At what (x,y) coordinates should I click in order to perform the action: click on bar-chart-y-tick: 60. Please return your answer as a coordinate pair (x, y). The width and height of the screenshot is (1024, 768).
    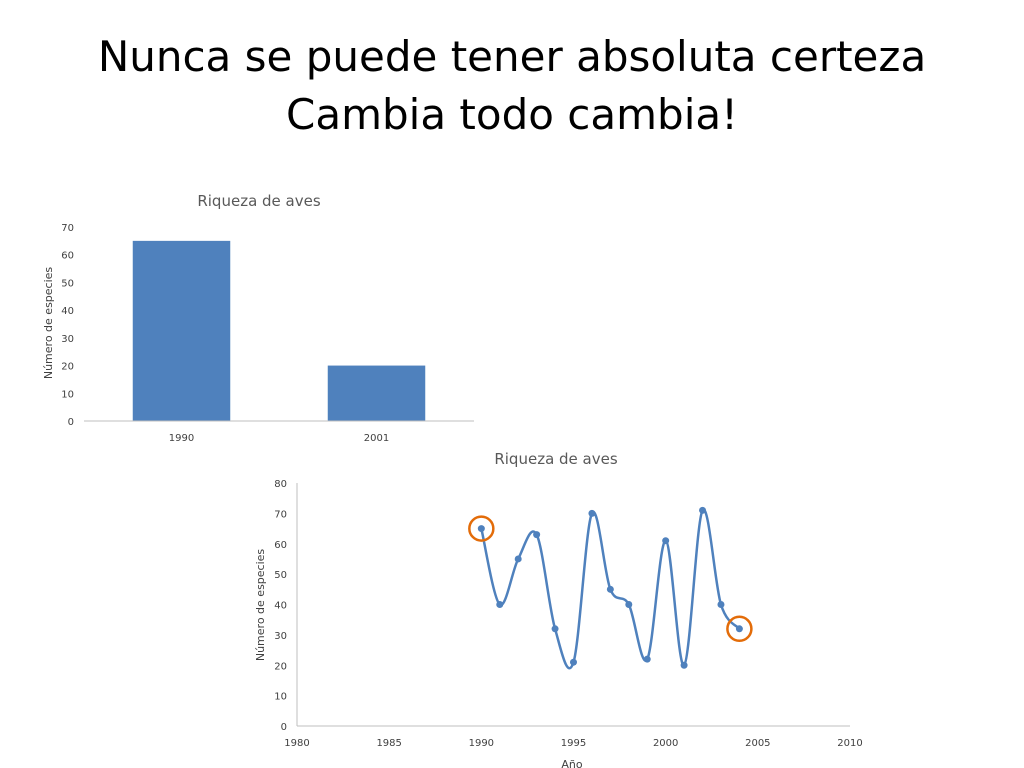
    Looking at the image, I should click on (67, 256).